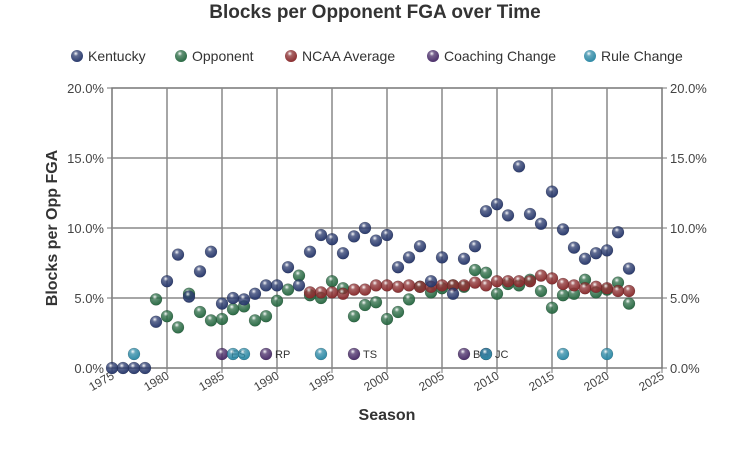 The image size is (750, 456). Describe the element at coordinates (52, 227) in the screenshot. I see `y-axis-title: Blocks per Opp FGA` at that location.